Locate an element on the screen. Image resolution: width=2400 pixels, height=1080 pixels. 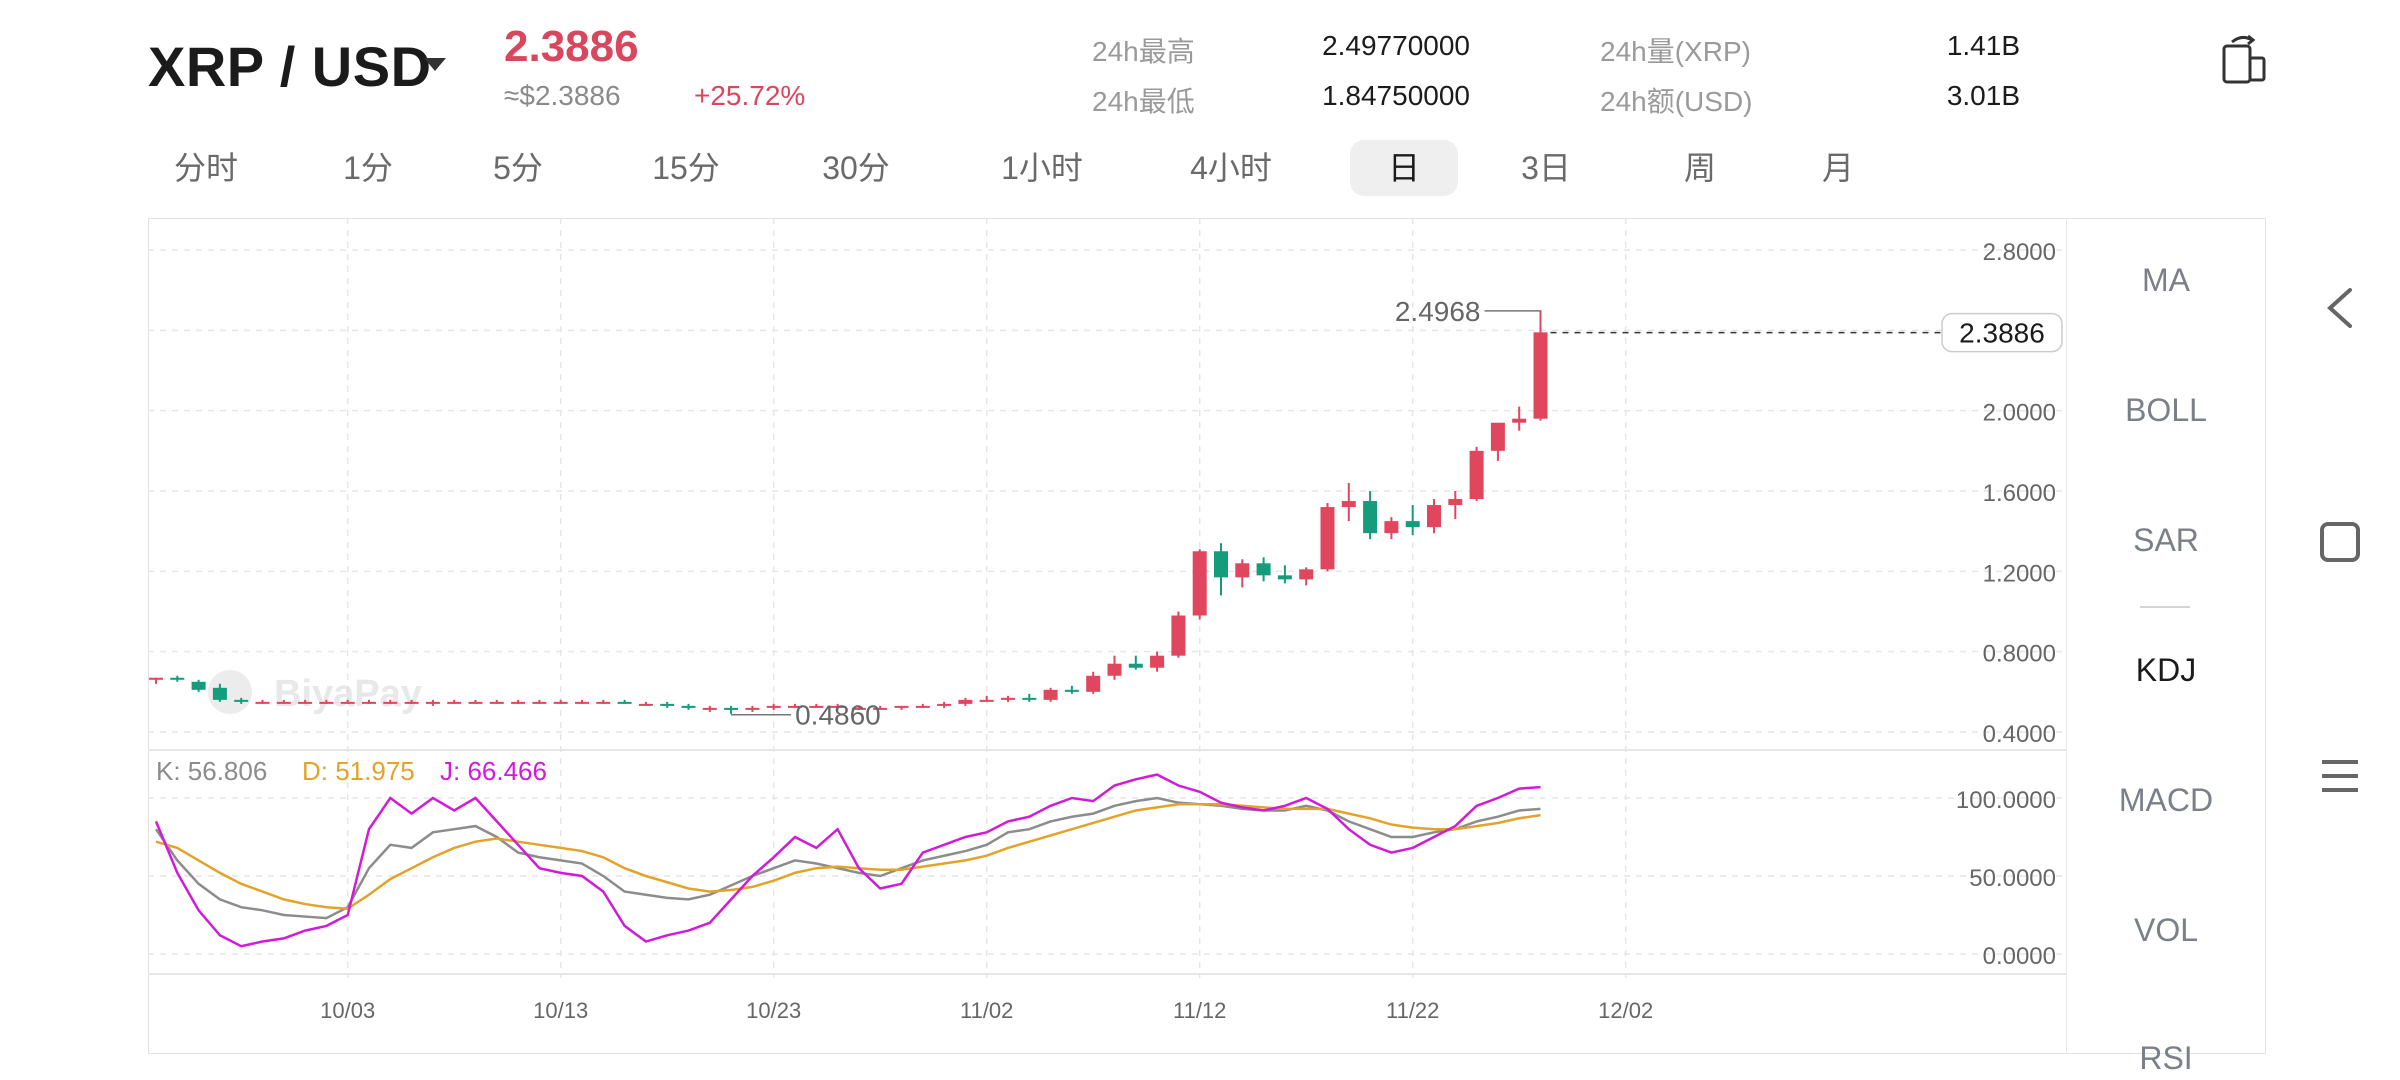
last-price-box is located at coordinates (2002, 332).